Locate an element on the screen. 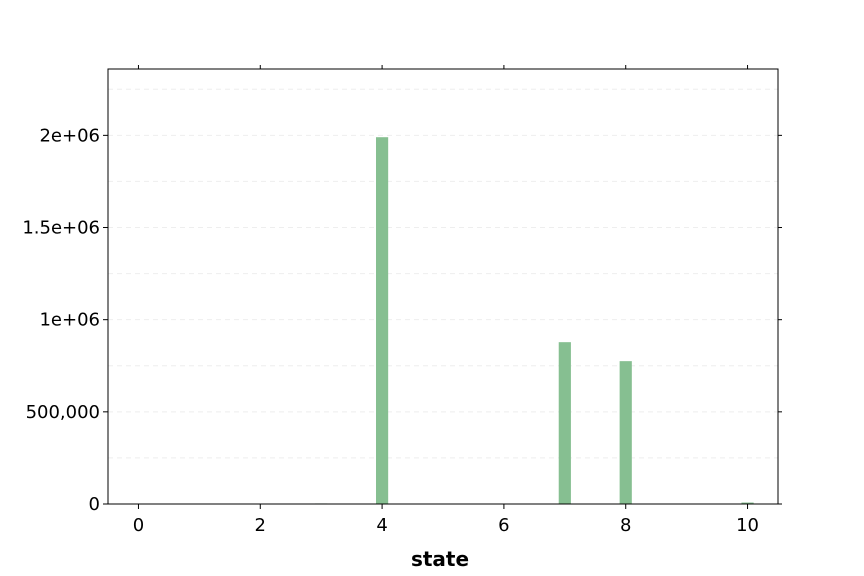 This screenshot has height=576, width=864. y-tick-label: 500,000 is located at coordinates (63, 412).